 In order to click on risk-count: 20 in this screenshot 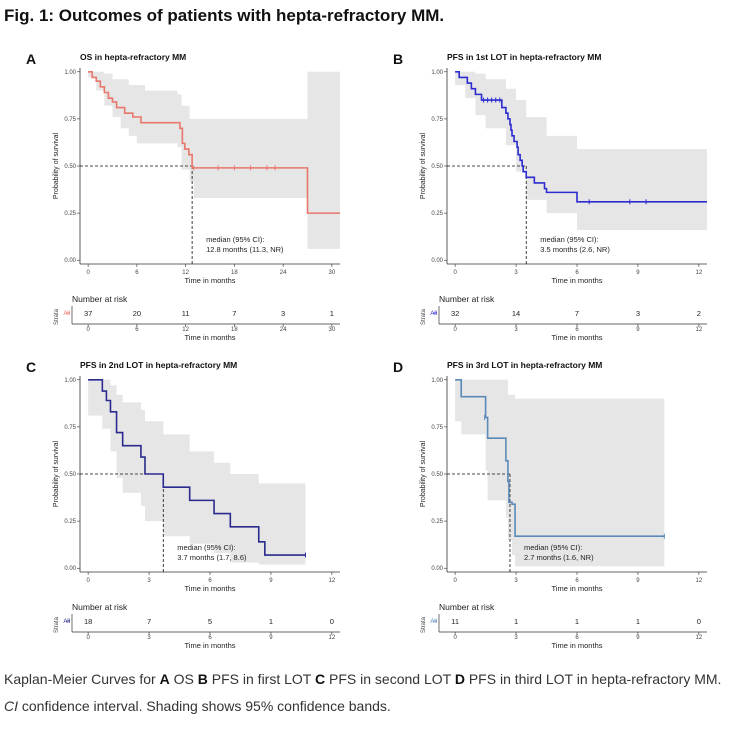, I will do `click(137, 313)`.